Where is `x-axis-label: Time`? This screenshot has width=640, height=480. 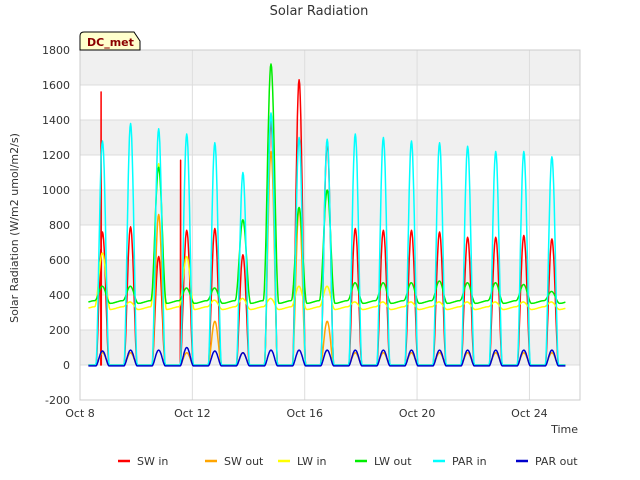 x-axis-label: Time is located at coordinates (564, 429).